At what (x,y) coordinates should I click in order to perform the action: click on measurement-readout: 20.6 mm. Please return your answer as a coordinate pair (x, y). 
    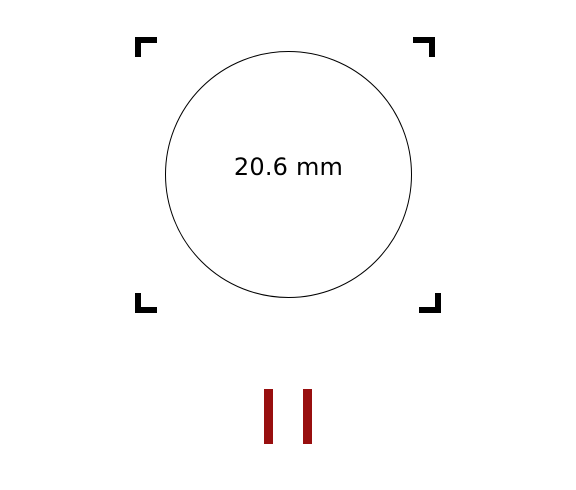
    Looking at the image, I should click on (288, 167).